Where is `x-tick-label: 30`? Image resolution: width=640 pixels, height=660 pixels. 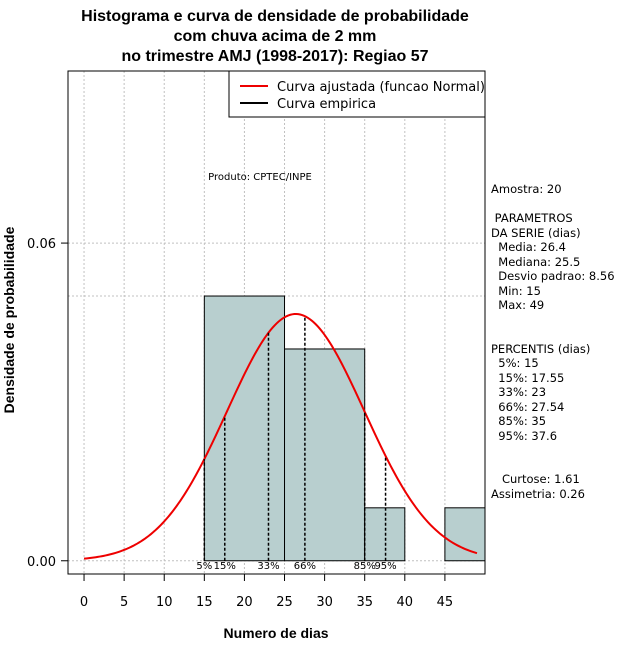
x-tick-label: 30 is located at coordinates (324, 602).